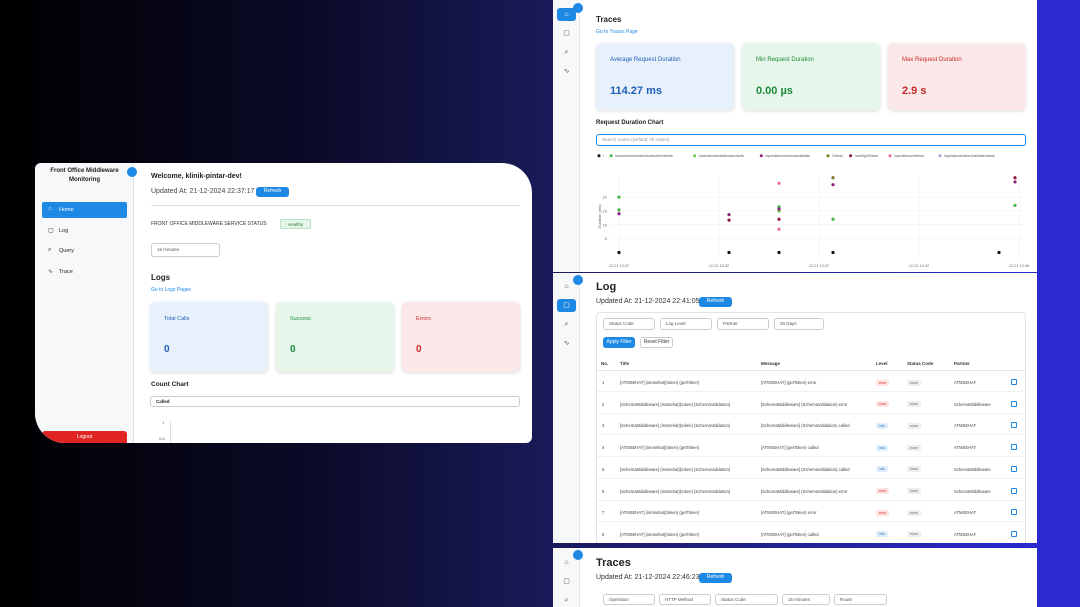 The height and width of the screenshot is (607, 1080). Describe the element at coordinates (613, 563) in the screenshot. I see `traces-title: Traces` at that location.